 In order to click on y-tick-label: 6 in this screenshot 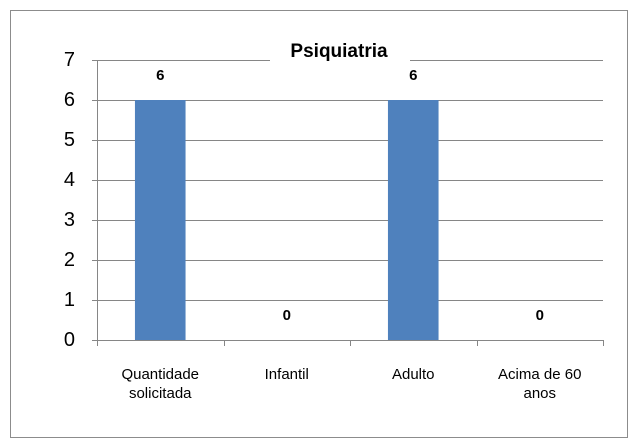, I will do `click(69, 100)`.